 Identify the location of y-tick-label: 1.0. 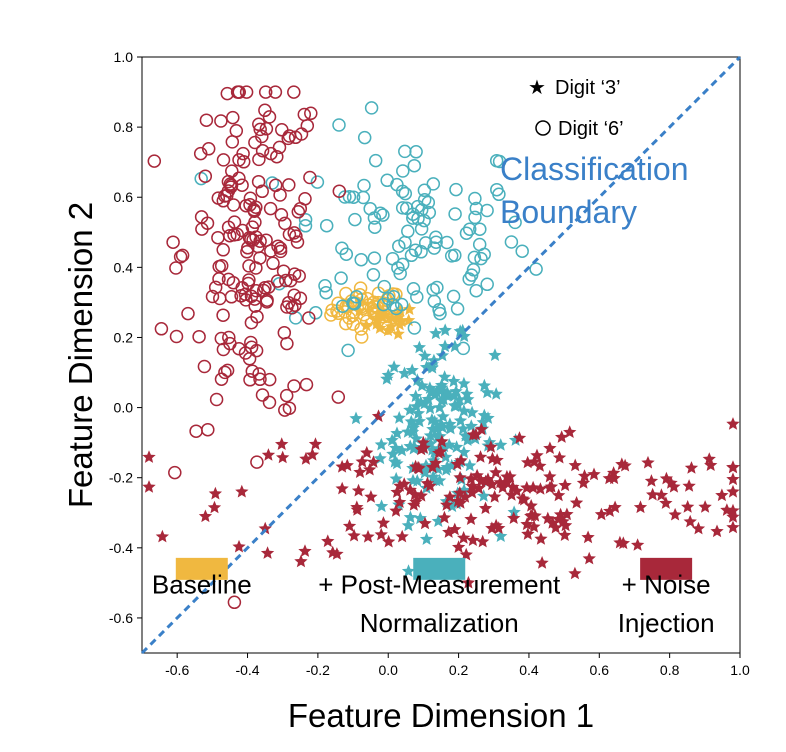
(124, 57).